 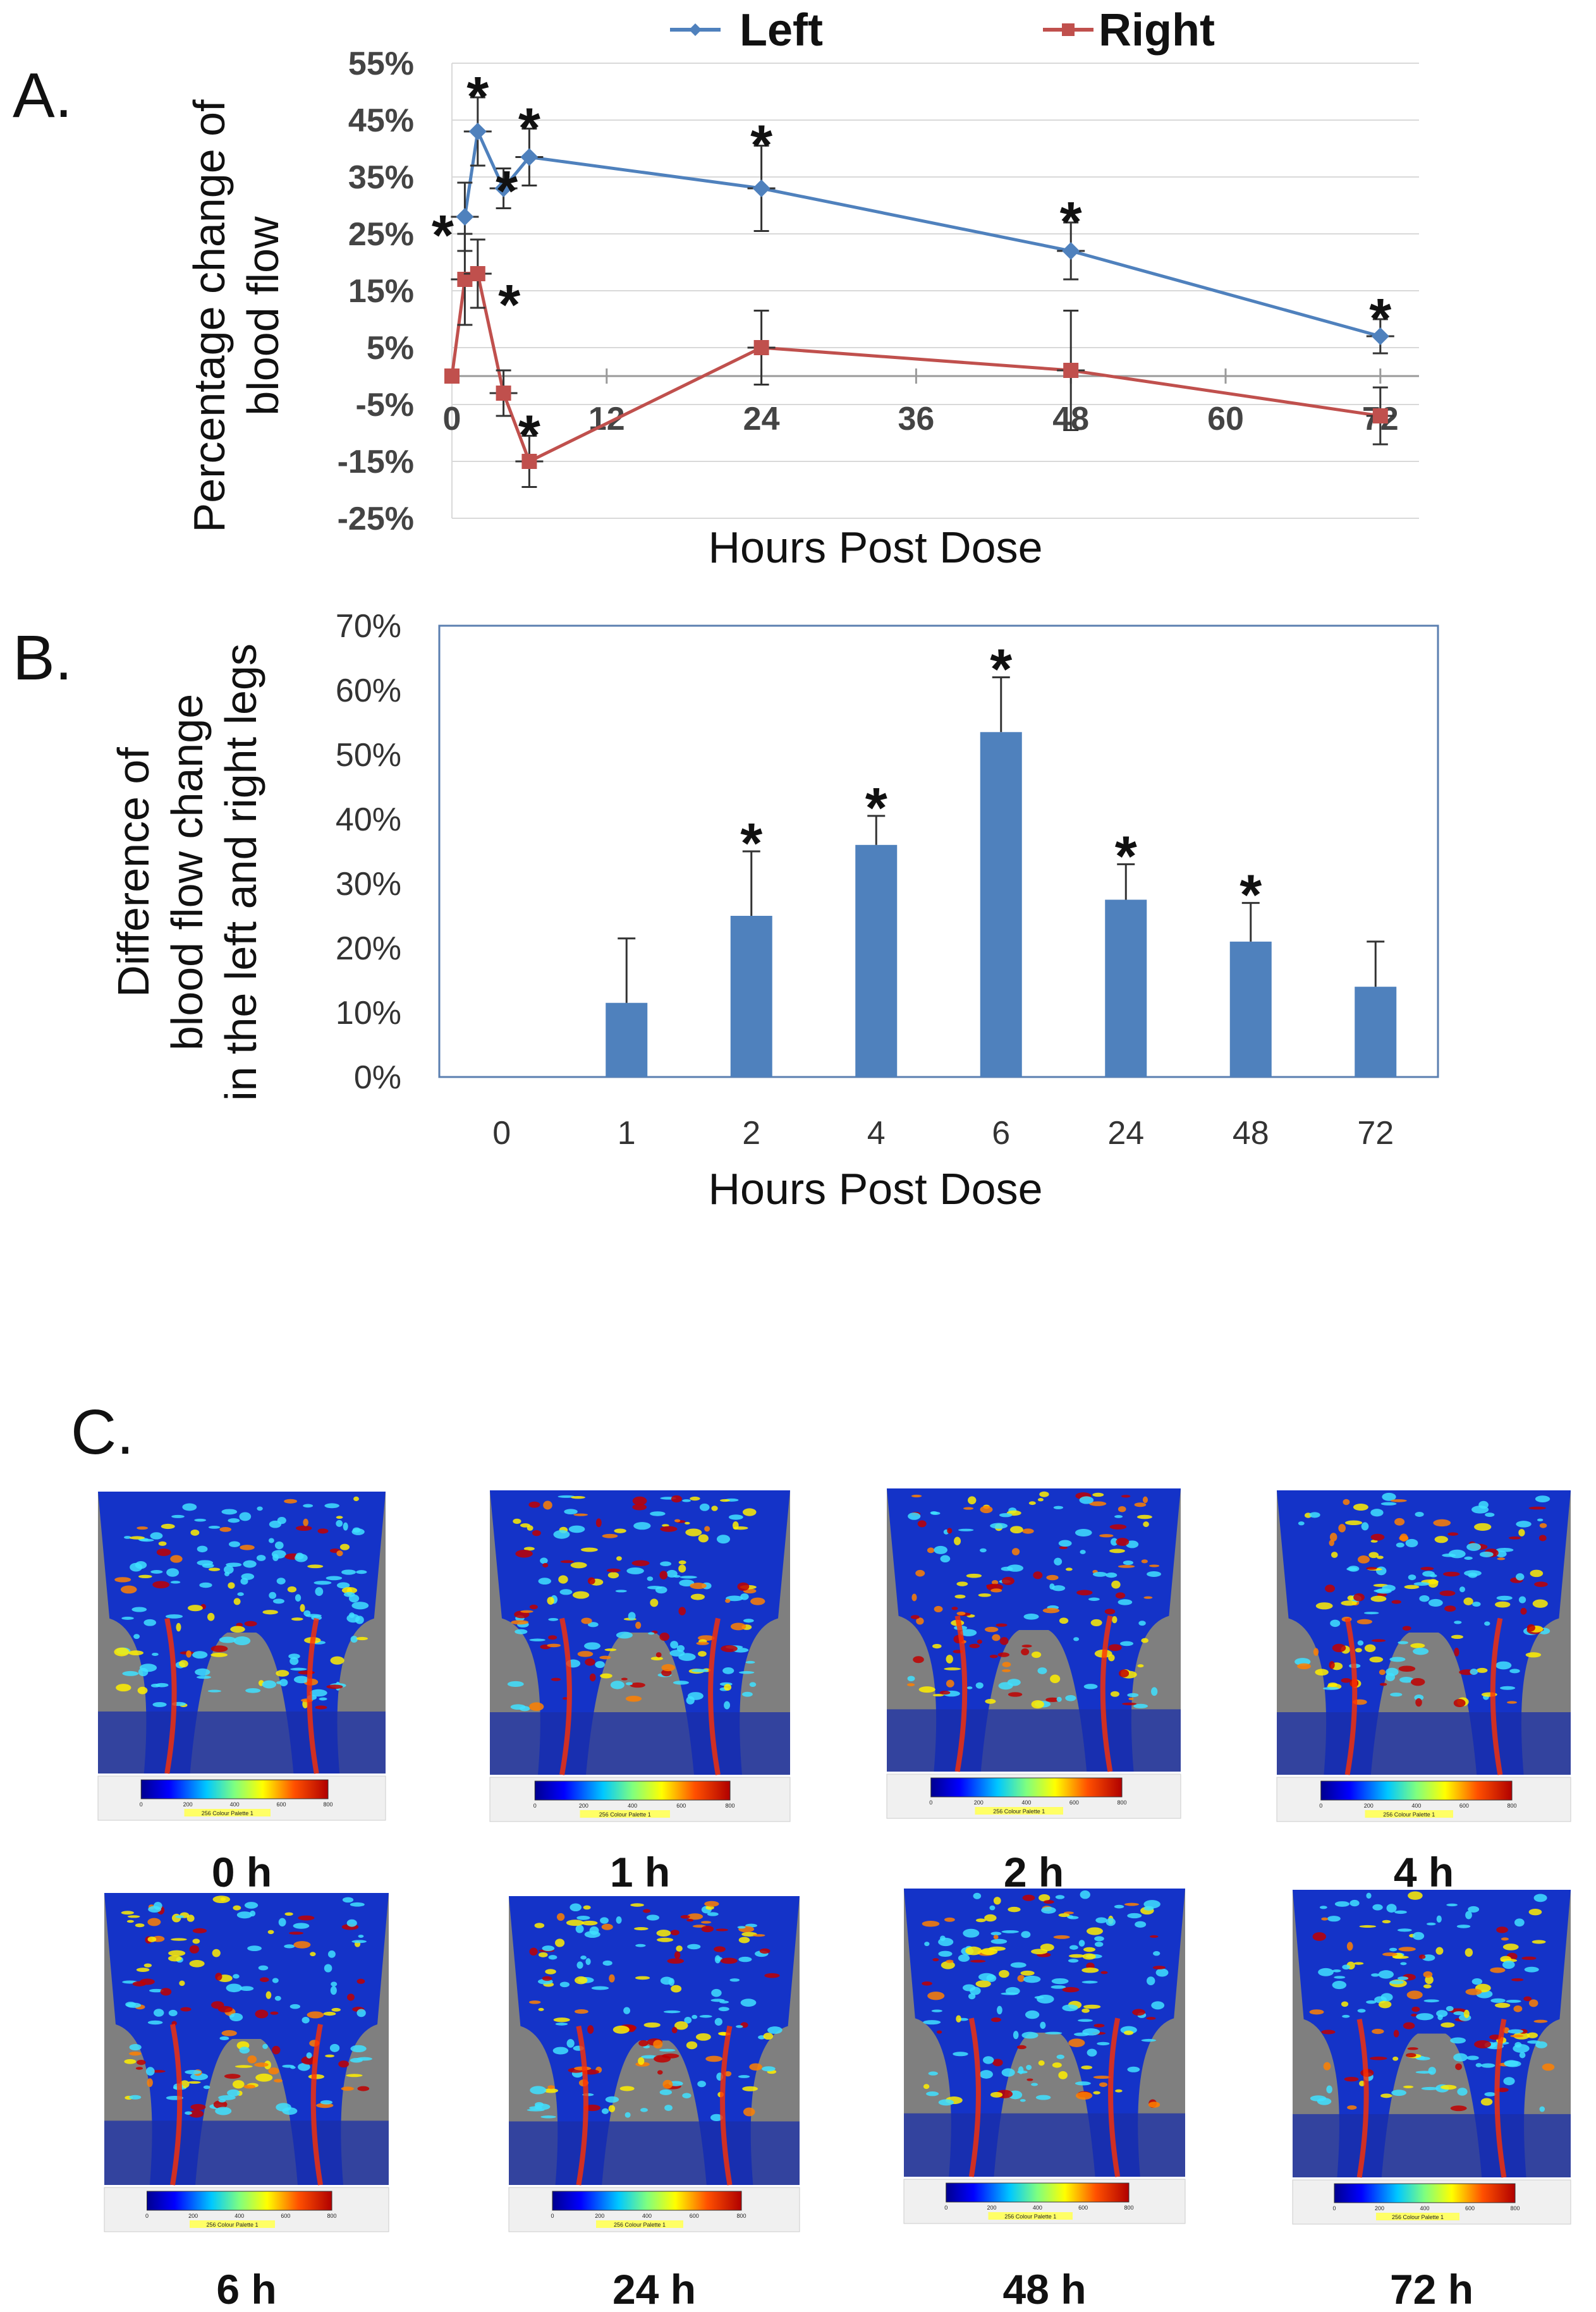 What do you see at coordinates (911, 267) in the screenshot?
I see `panel-a-significance-stars: **** *****` at bounding box center [911, 267].